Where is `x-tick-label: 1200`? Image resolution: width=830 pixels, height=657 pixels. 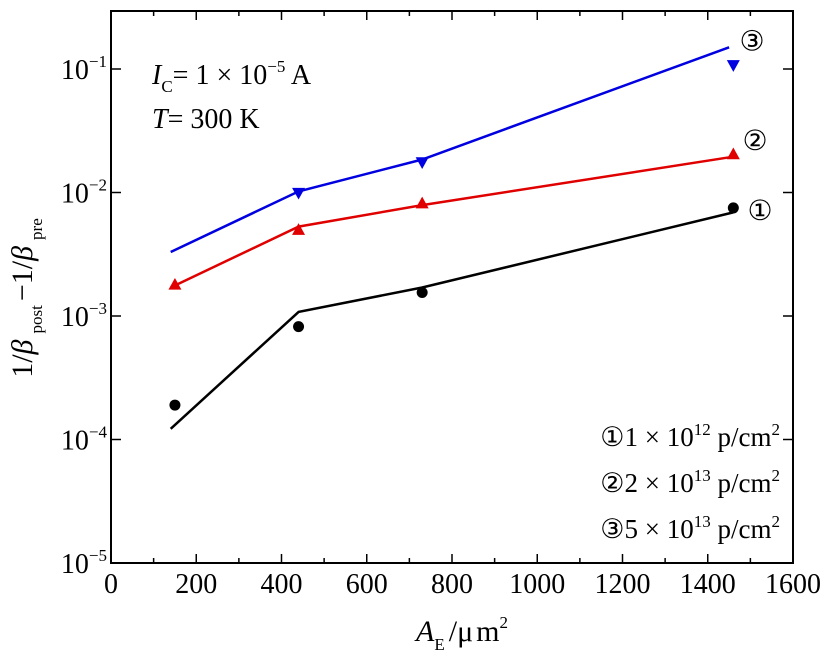
x-tick-label: 1200 is located at coordinates (623, 584).